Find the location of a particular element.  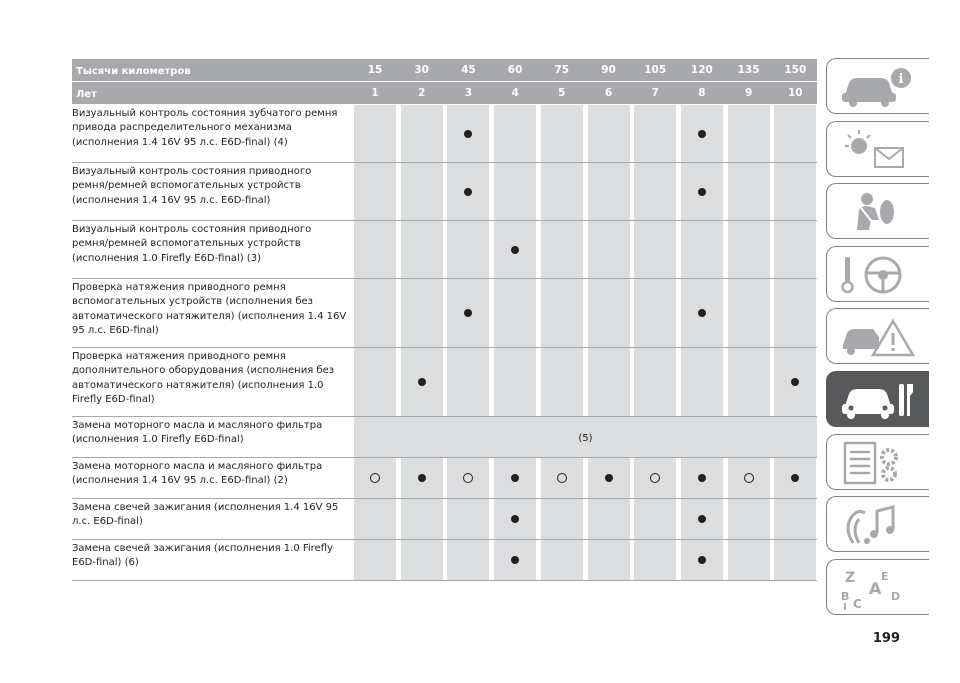

km-header-row-value: 45 is located at coordinates (468, 70).